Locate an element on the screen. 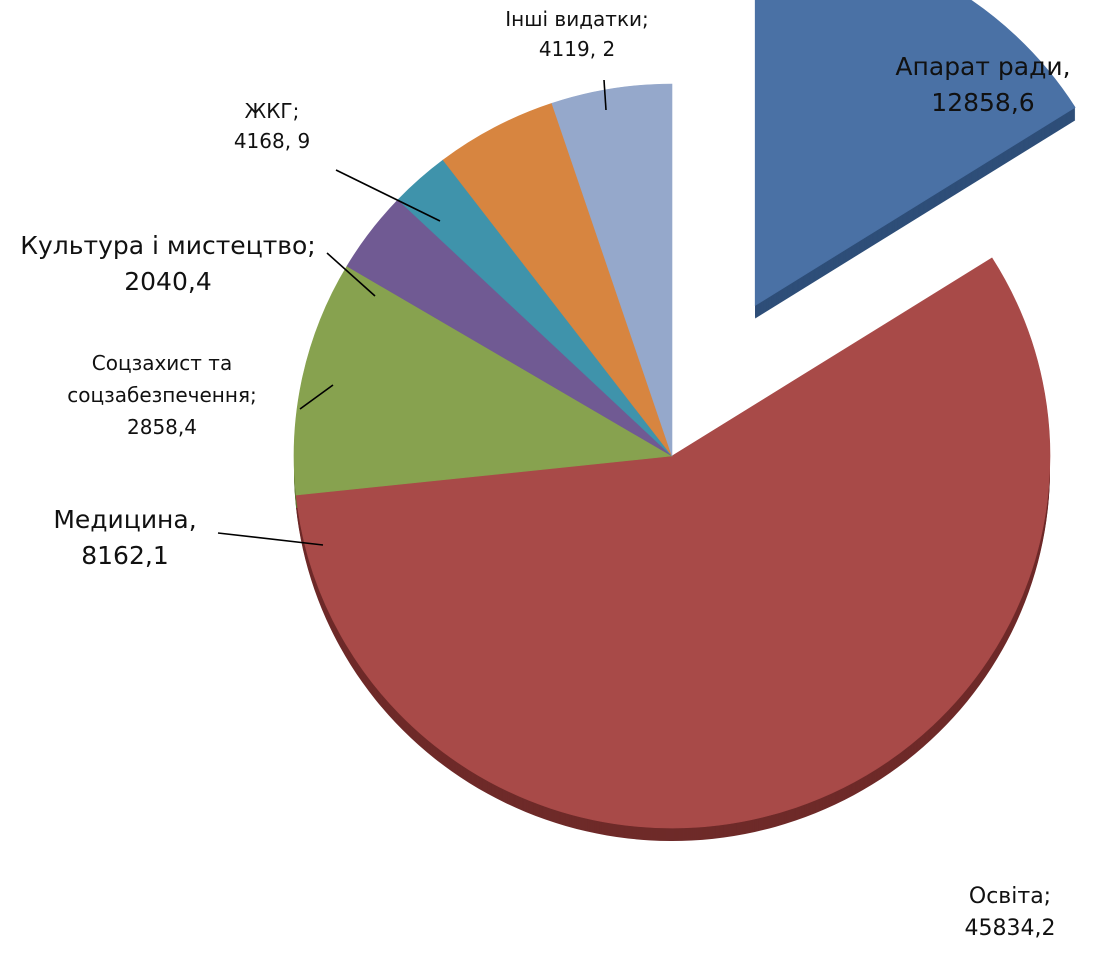 Image resolution: width=1093 pixels, height=955 pixels. data-label-3-line-0: Соцзахист та is located at coordinates (162, 363).